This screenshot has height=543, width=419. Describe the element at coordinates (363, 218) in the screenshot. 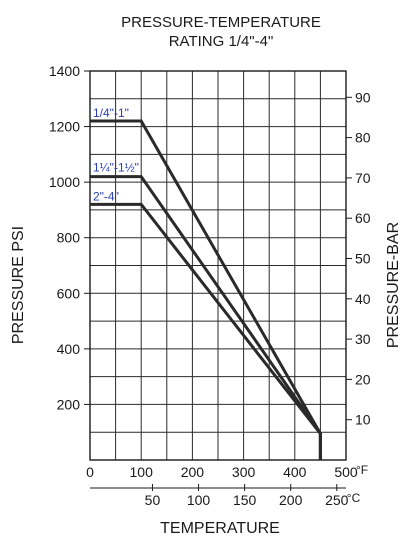

I see `y-tick-label-right: 60` at that location.